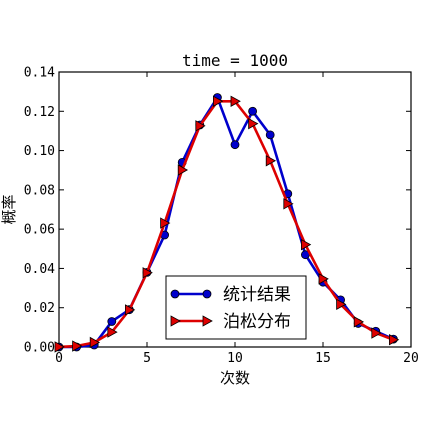 This screenshot has width=423, height=423. What do you see at coordinates (59, 358) in the screenshot?
I see `x-tick-label: 0` at bounding box center [59, 358].